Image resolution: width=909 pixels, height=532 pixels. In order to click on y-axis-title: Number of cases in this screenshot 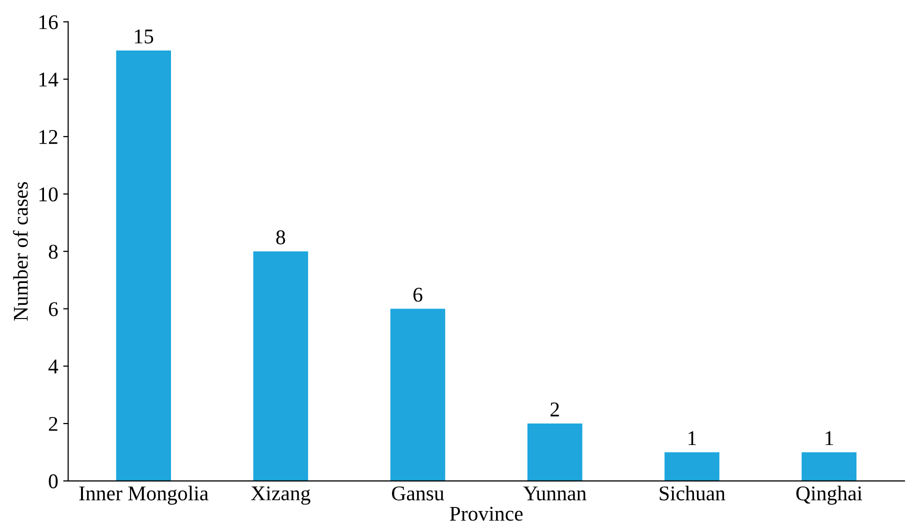, I will do `click(20, 251)`.